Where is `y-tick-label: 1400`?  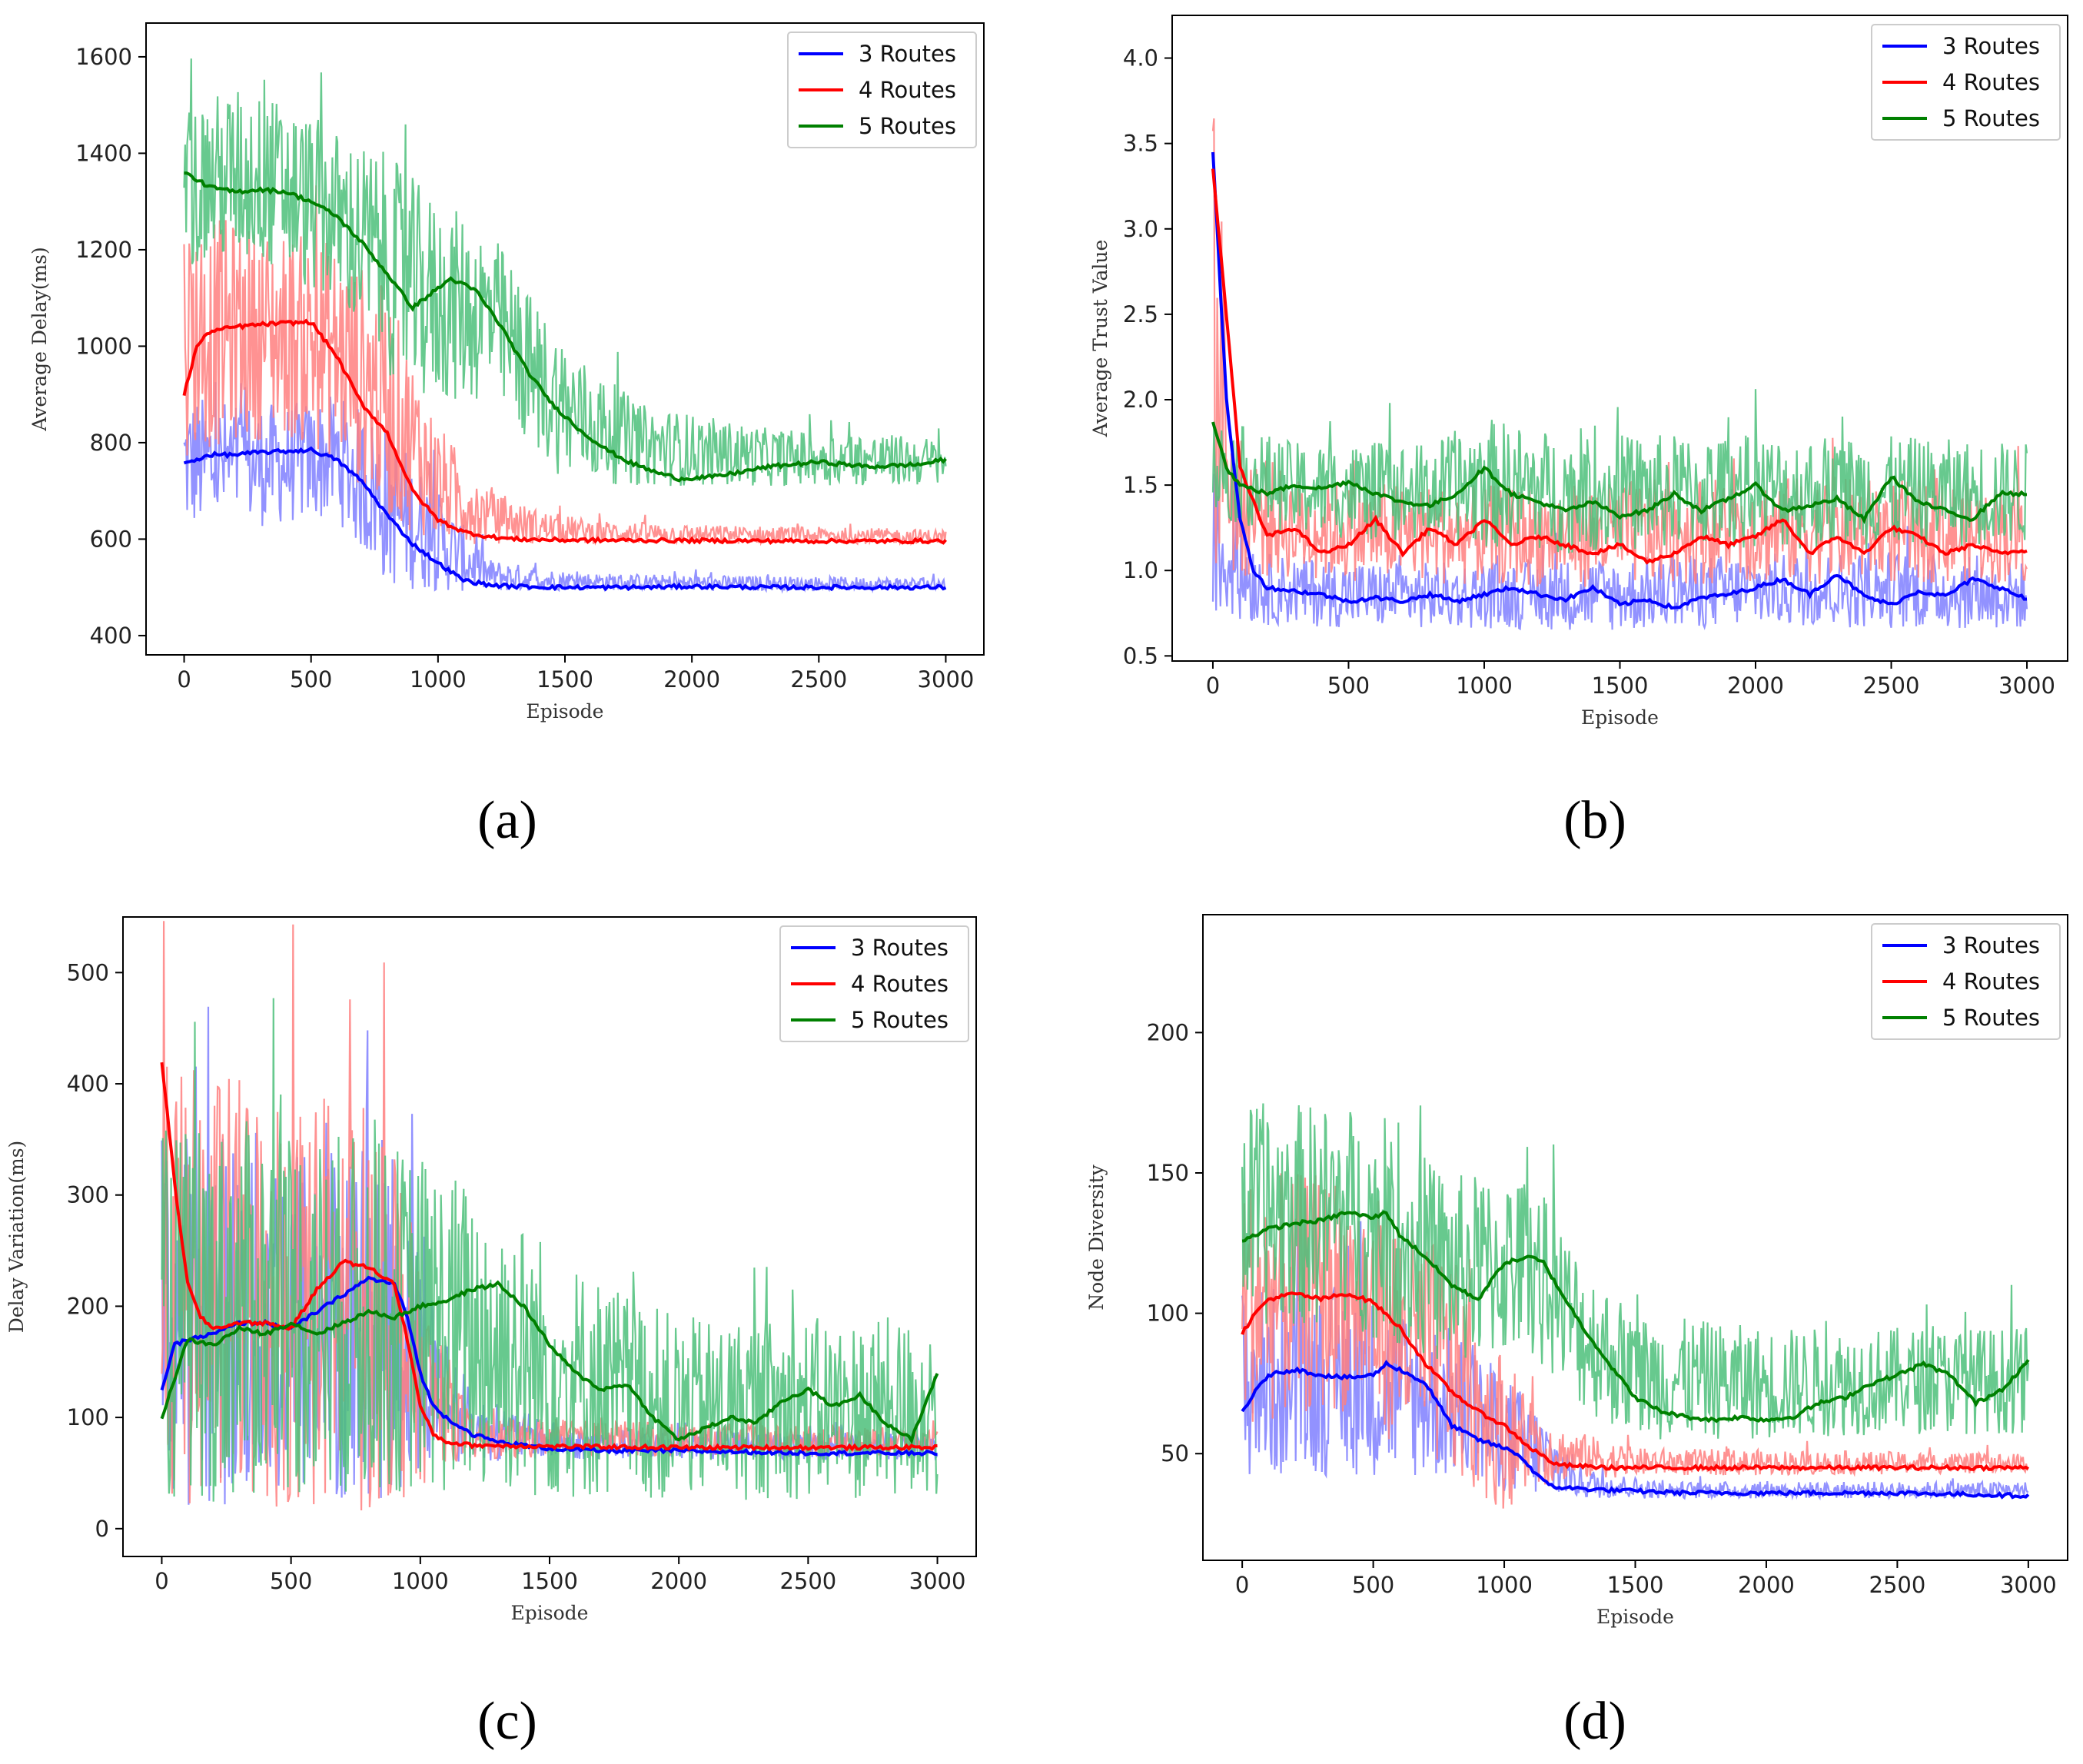 y-tick-label: 1400 is located at coordinates (103, 153).